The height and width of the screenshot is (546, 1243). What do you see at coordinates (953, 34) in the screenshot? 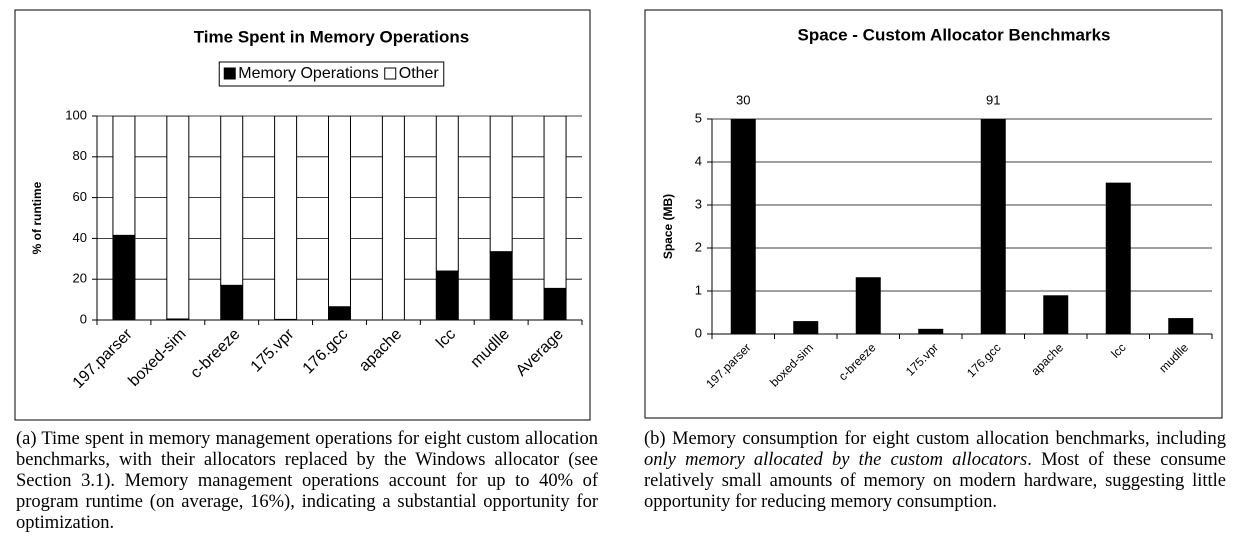
I see `chart-title: Space - Custom Allocator Benchmarks` at bounding box center [953, 34].